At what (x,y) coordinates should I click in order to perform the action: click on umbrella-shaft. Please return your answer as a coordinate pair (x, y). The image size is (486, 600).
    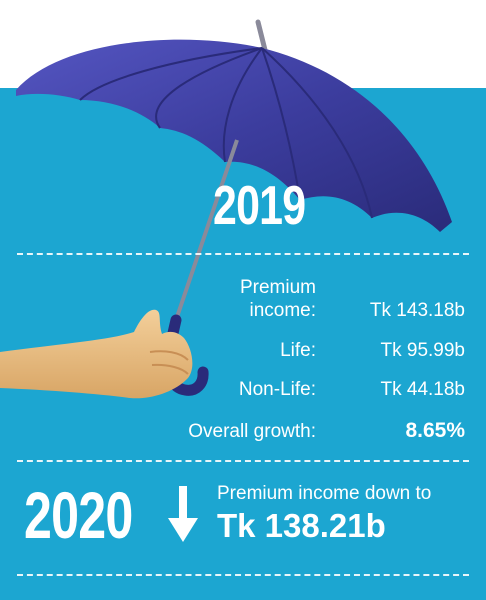
    Looking at the image, I should click on (206, 230).